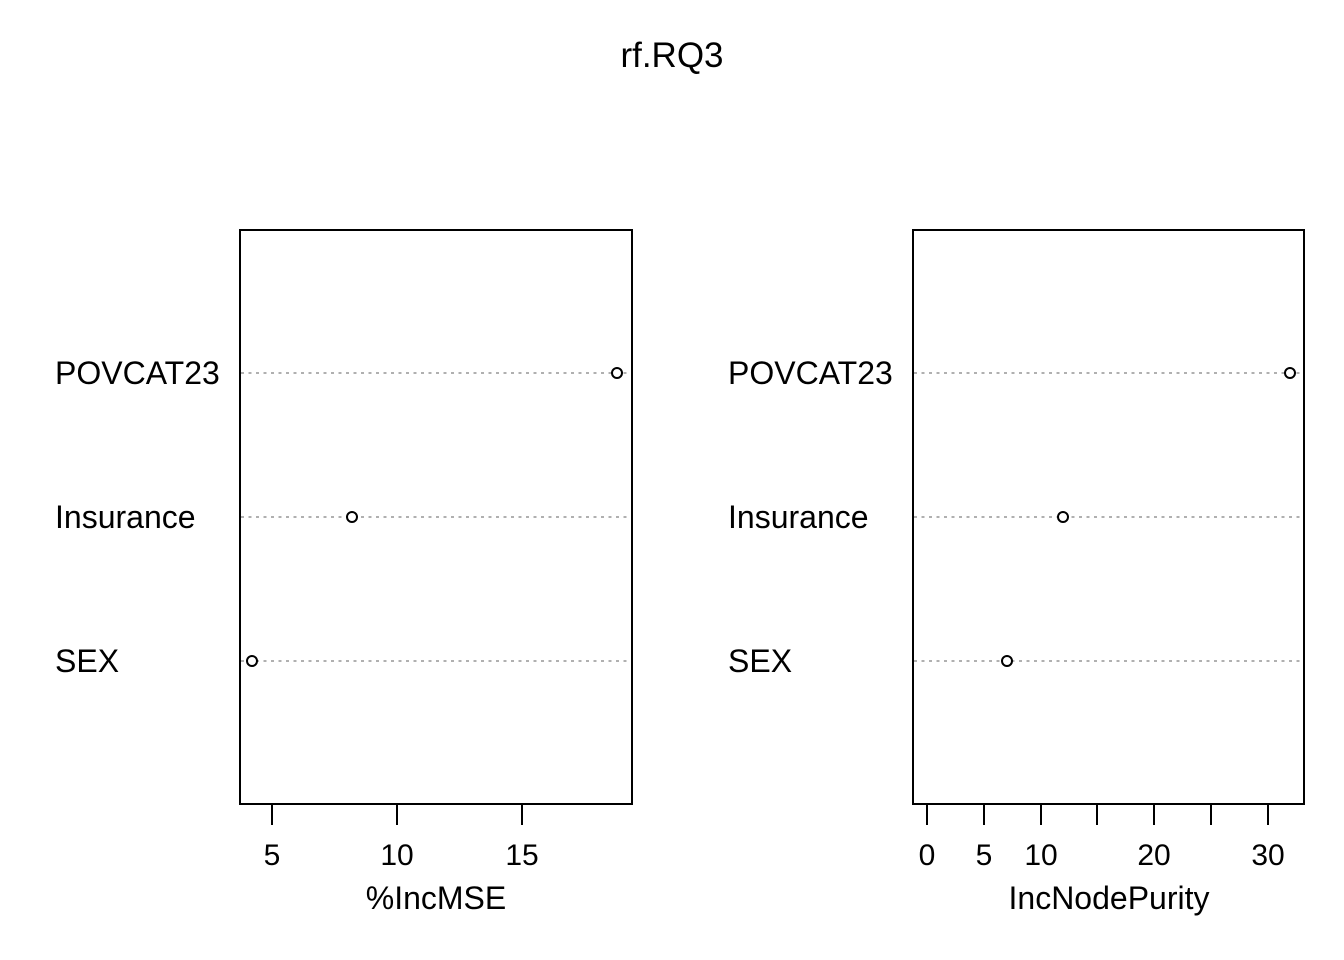 The width and height of the screenshot is (1344, 960). What do you see at coordinates (522, 855) in the screenshot?
I see `x-axis-tick-label: 15` at bounding box center [522, 855].